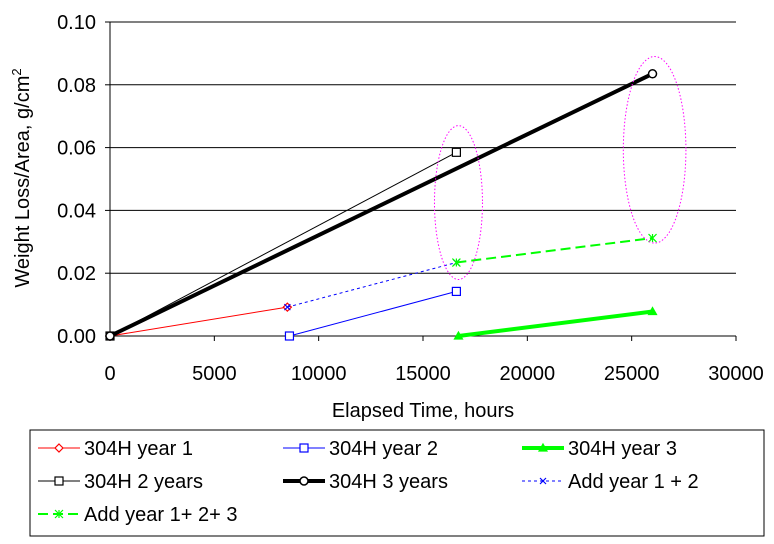 This screenshot has height=544, width=774. I want to click on y-tick-label: 0.08, so click(76, 86).